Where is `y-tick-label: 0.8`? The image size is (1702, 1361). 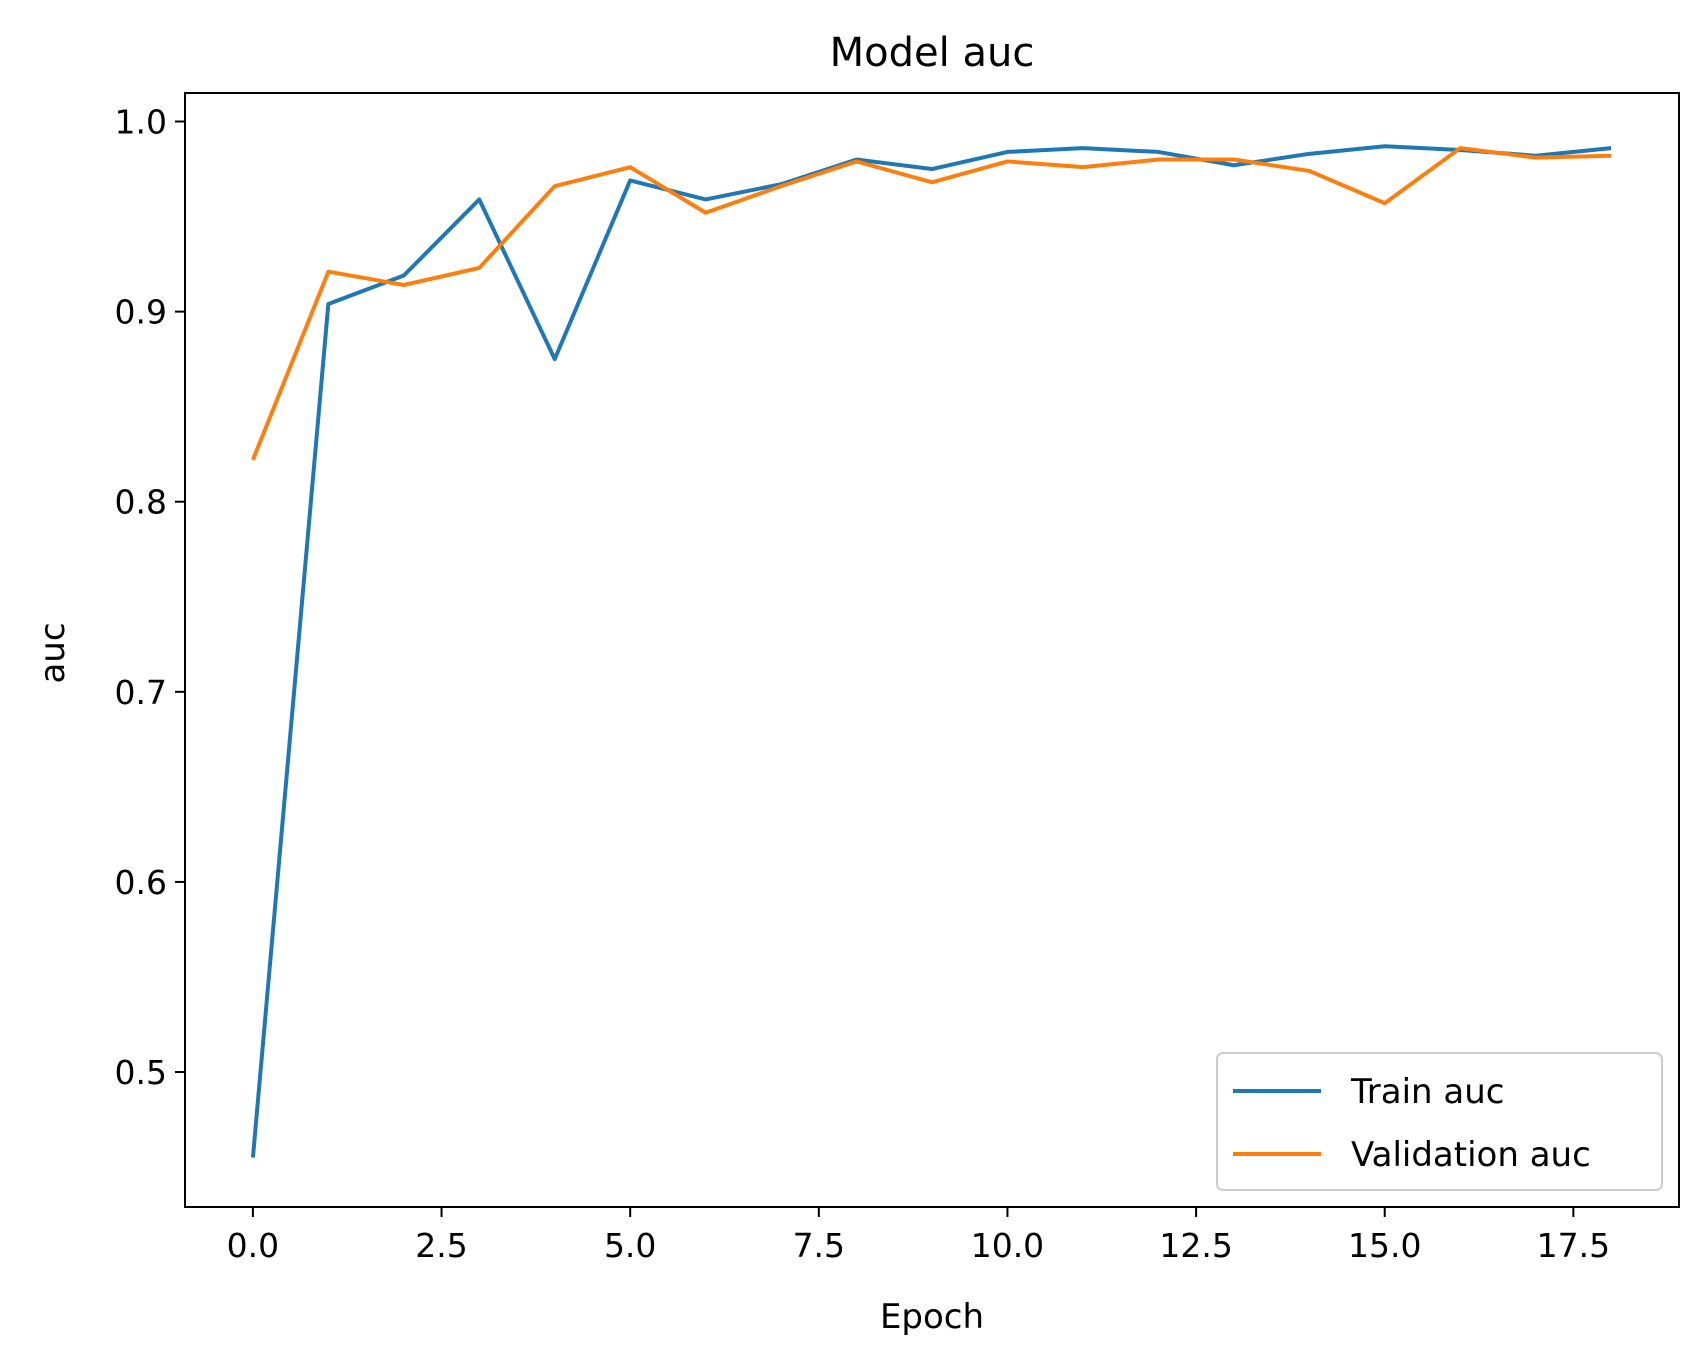 y-tick-label: 0.8 is located at coordinates (141, 502).